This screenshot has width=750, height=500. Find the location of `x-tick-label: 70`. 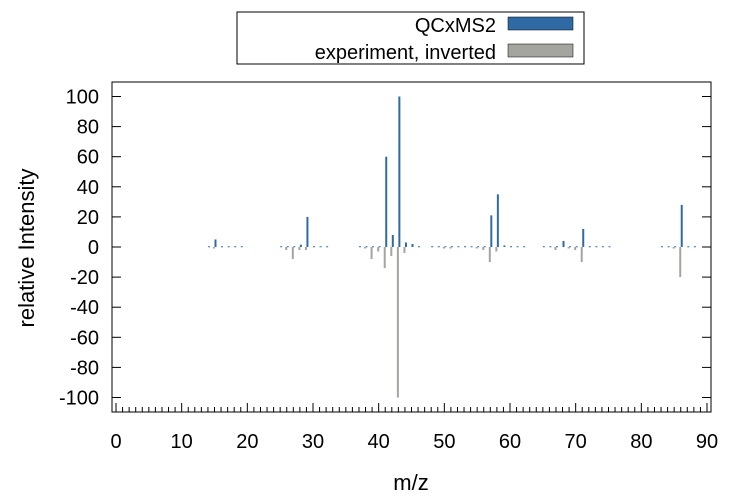

x-tick-label: 70 is located at coordinates (576, 442).